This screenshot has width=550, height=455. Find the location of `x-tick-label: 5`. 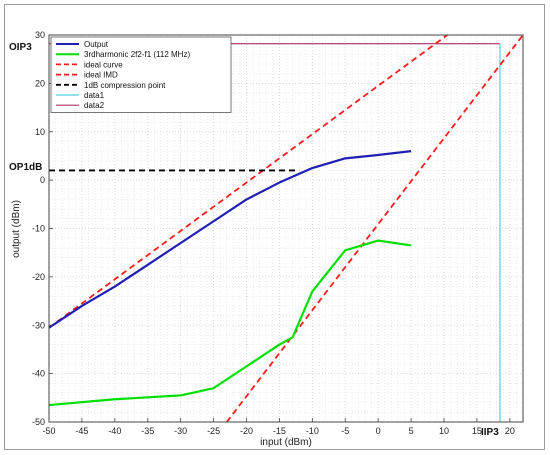

x-tick-label: 5 is located at coordinates (411, 431).